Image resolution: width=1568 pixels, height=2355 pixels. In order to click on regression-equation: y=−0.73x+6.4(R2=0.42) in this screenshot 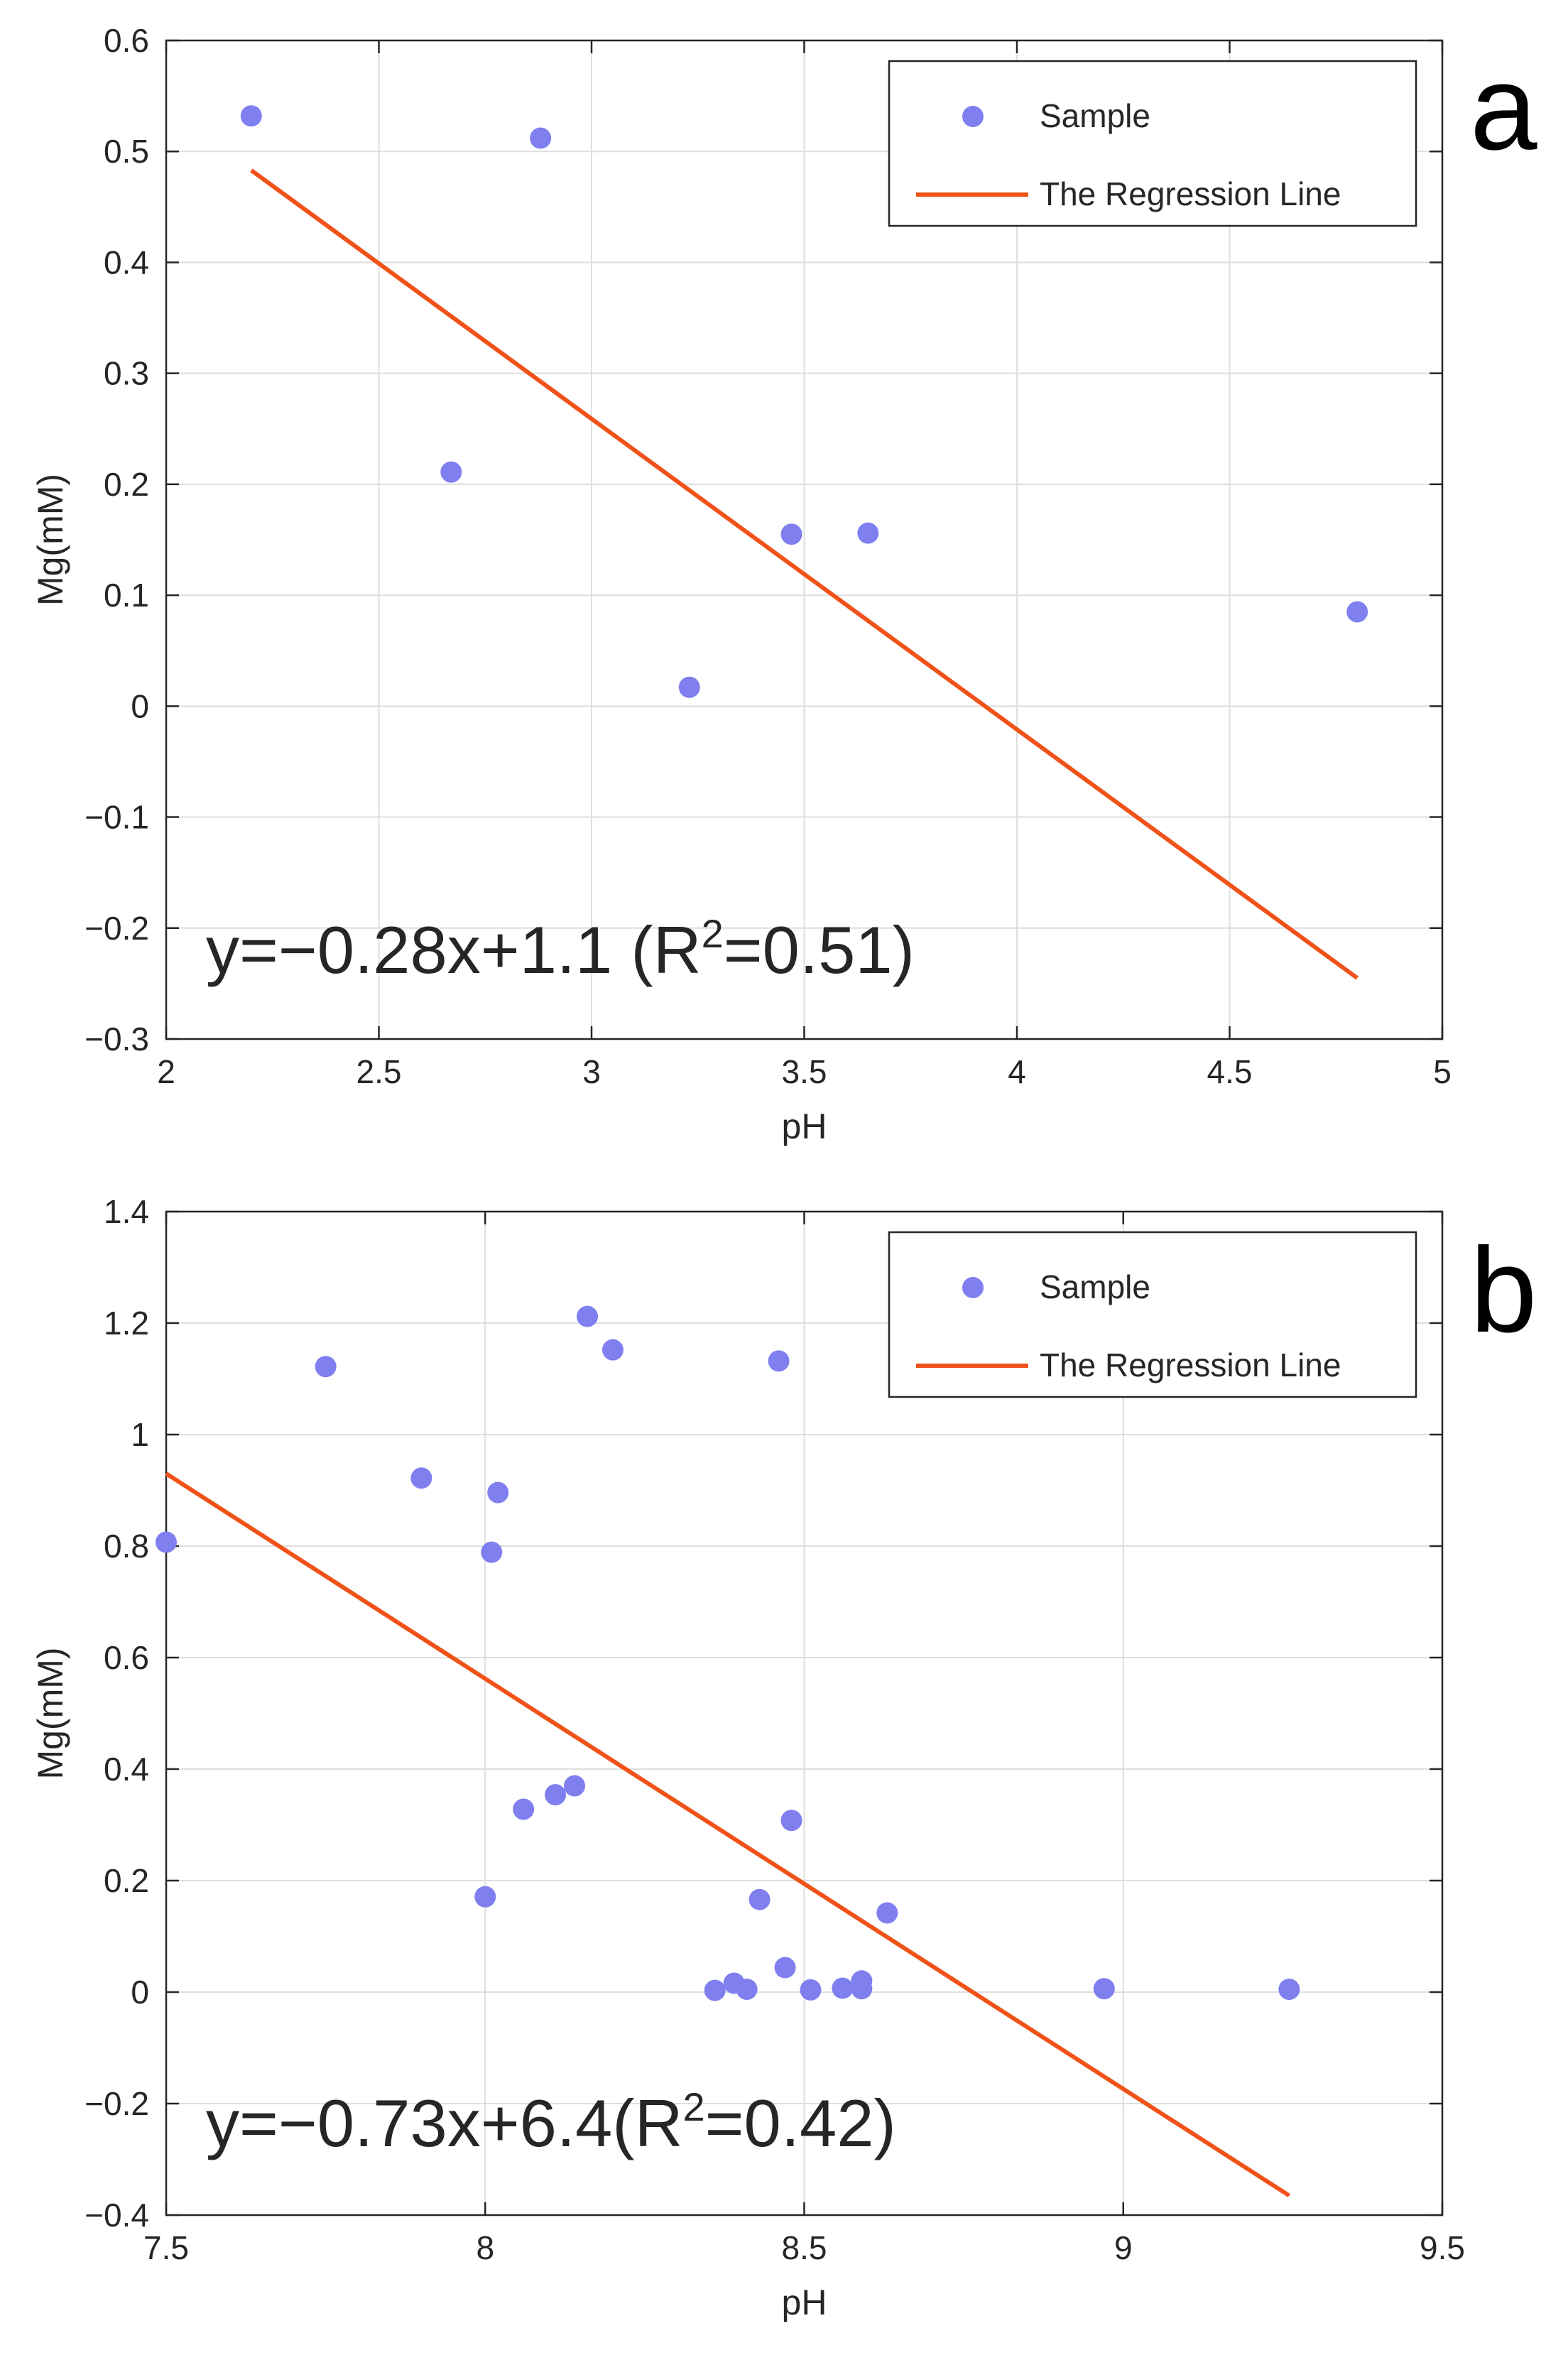, I will do `click(551, 2122)`.